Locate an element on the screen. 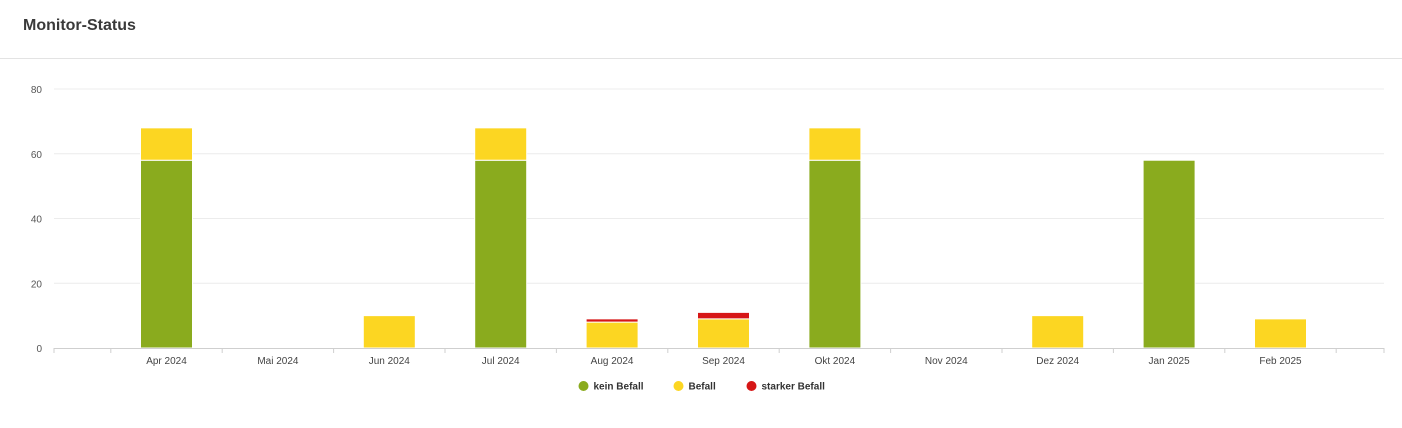 The height and width of the screenshot is (428, 1402). x-tick-label: Sep 2024 is located at coordinates (723, 361).